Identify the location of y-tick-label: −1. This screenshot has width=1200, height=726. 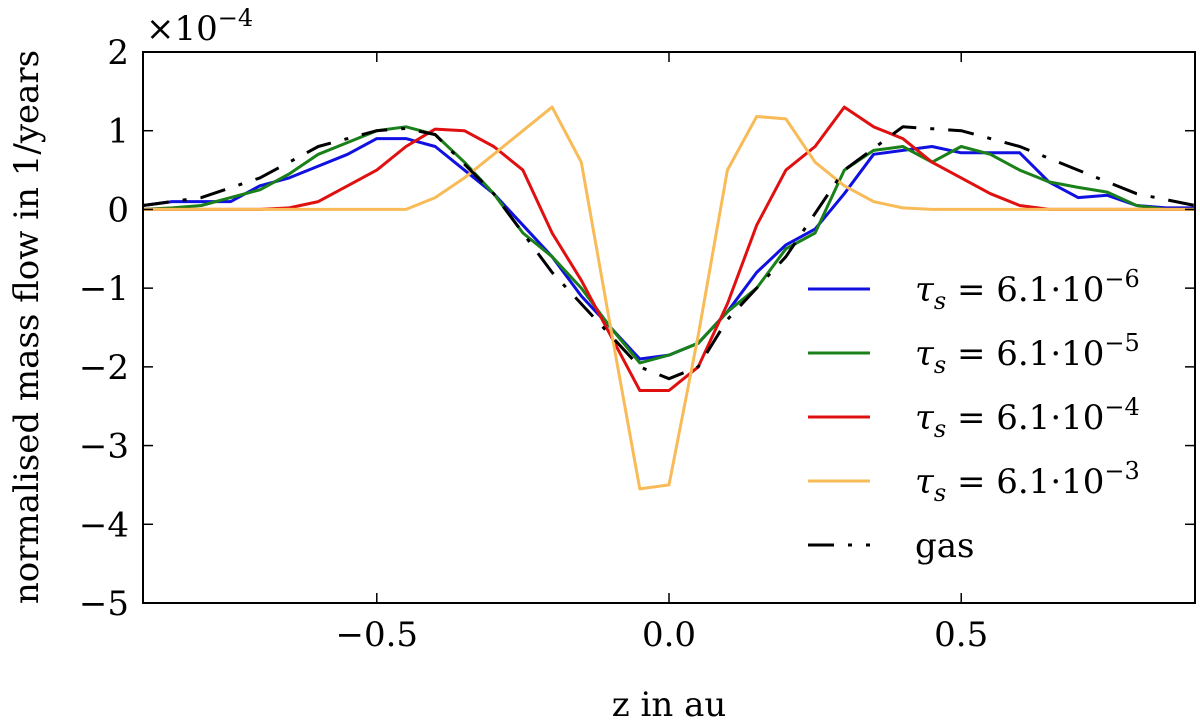
(104, 289).